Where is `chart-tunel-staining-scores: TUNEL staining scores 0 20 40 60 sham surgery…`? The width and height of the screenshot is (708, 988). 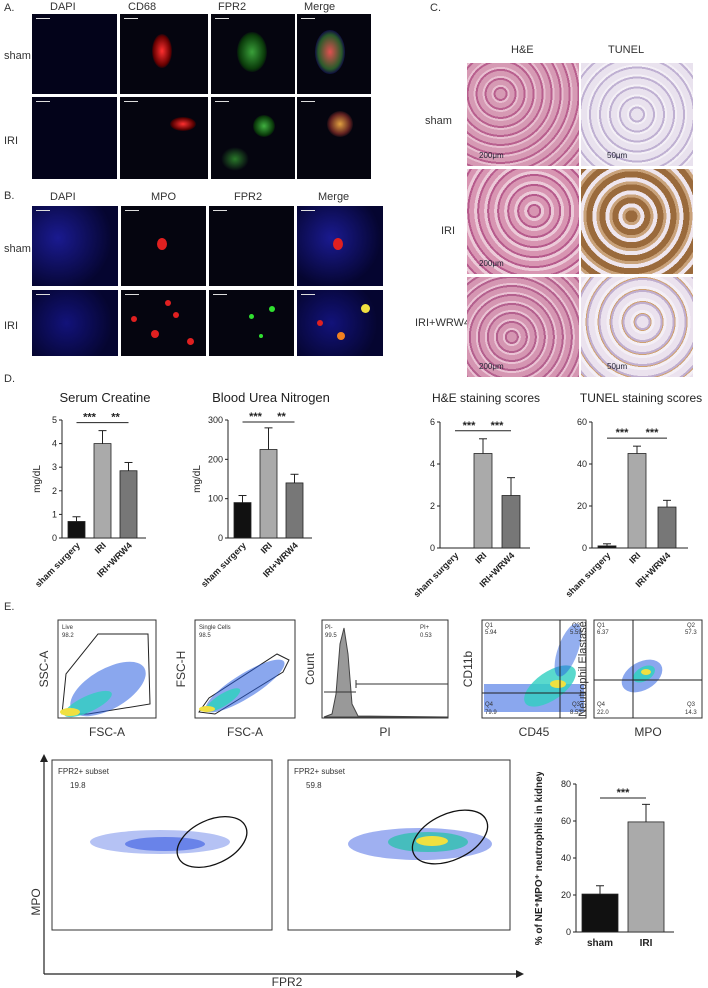
chart-tunel-staining-scores: TUNEL staining scores 0 20 40 60 sham surgery… is located at coordinates (633, 495).